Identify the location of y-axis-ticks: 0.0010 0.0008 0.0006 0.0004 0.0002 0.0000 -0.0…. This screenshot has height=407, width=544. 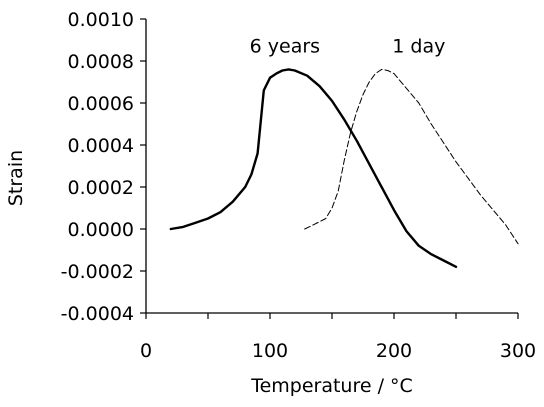
(103, 167).